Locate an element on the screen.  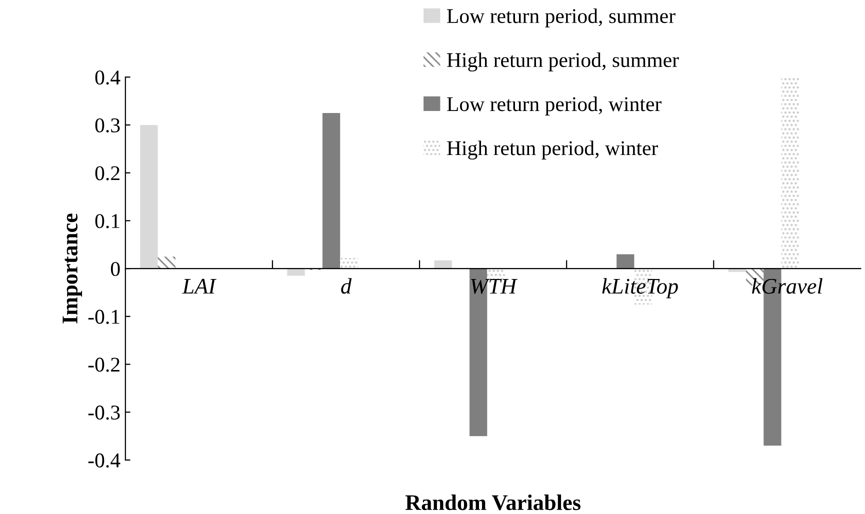
legend-label: Low return period, winter is located at coordinates (554, 106).